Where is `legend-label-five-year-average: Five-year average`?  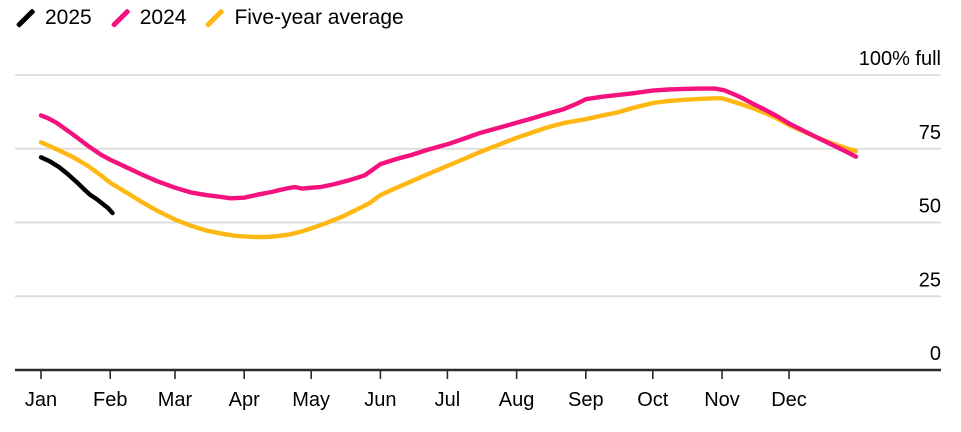
legend-label-five-year-average: Five-year average is located at coordinates (319, 17).